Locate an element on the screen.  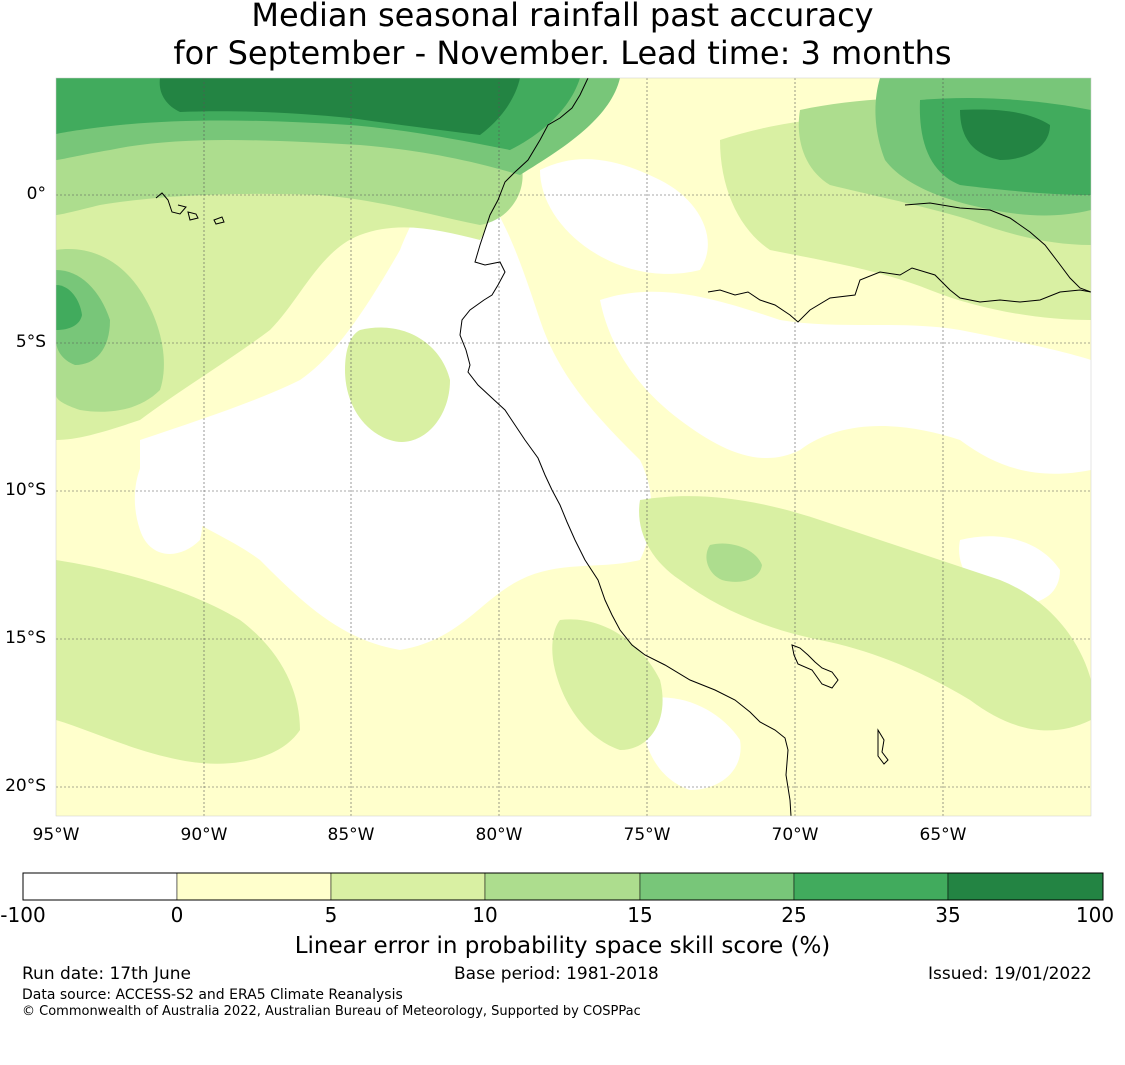
coastline-amazon-north is located at coordinates (997, 247).